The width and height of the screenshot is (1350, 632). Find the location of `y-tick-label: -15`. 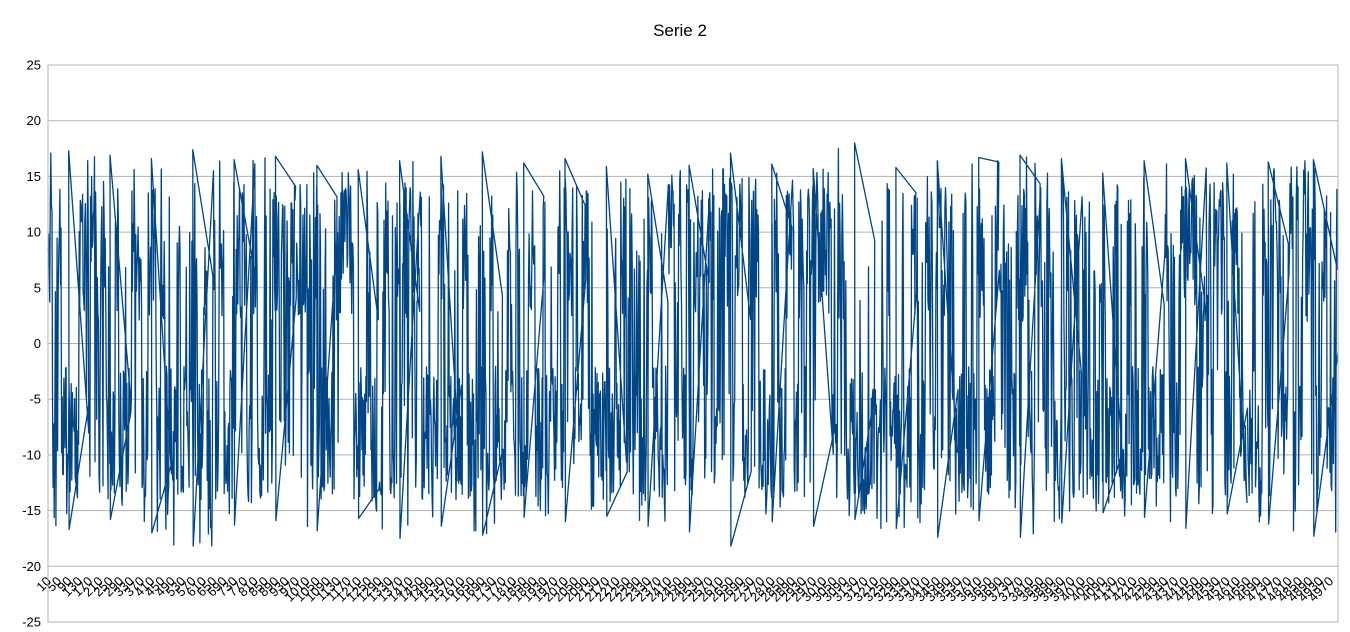

y-tick-label: -15 is located at coordinates (31, 510).